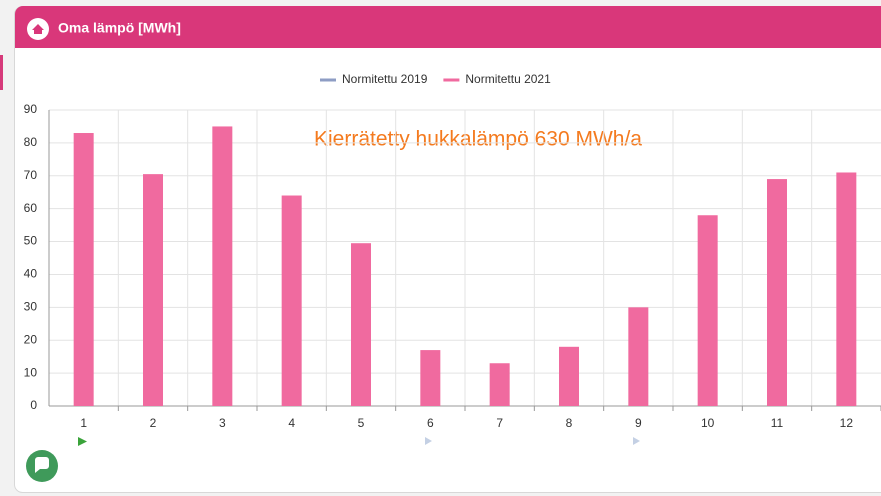 The height and width of the screenshot is (496, 881). What do you see at coordinates (153, 423) in the screenshot?
I see `x-tick-label: 2` at bounding box center [153, 423].